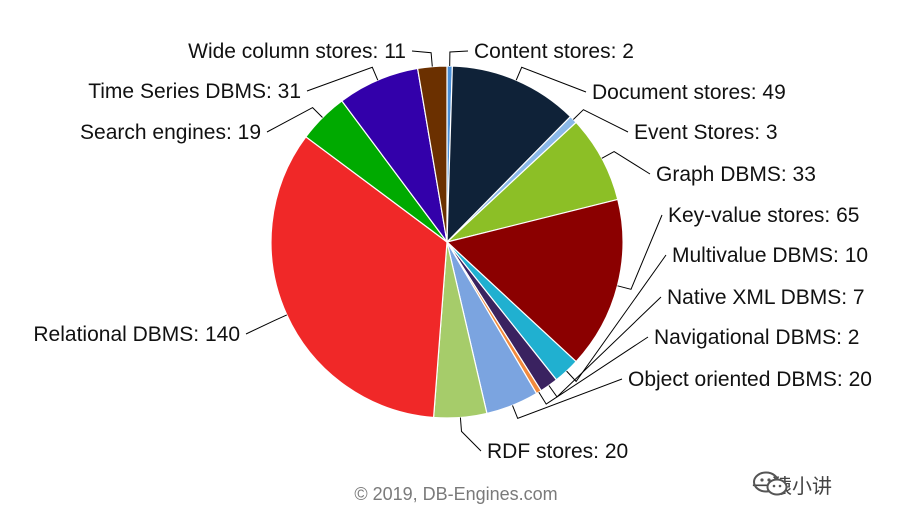 This screenshot has height=522, width=912. I want to click on connector-time-series-dbms, so click(342, 79).